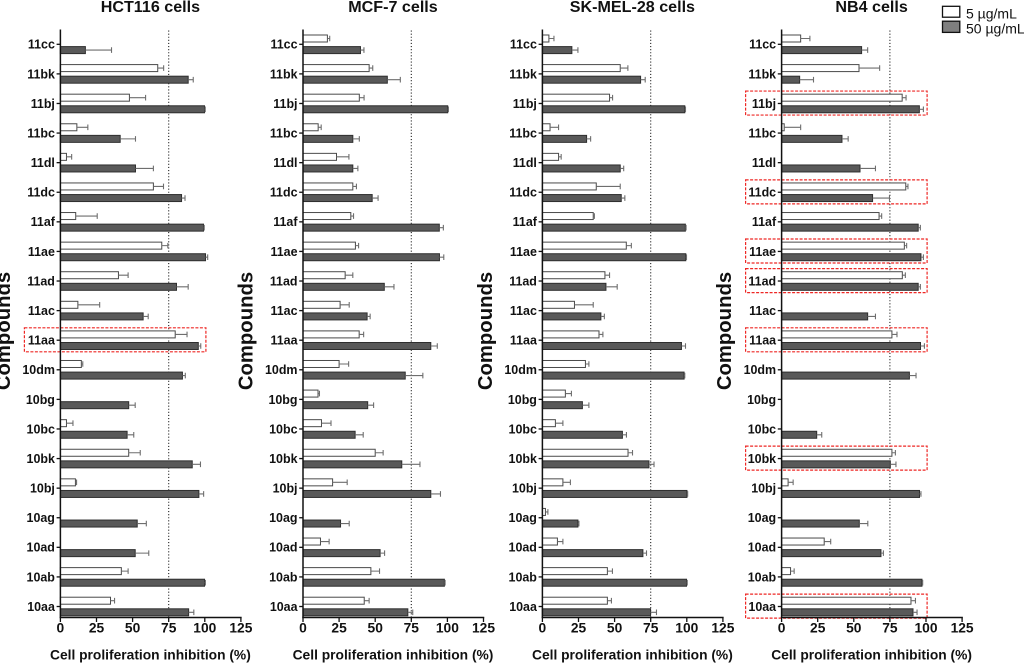 The height and width of the screenshot is (670, 1024). I want to click on svg-text: HCT116 cells, so click(150, 8).